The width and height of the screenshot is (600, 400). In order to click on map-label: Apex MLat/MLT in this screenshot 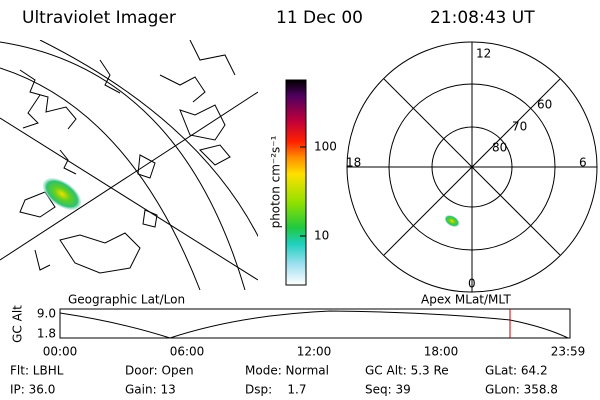, I will do `click(466, 300)`.